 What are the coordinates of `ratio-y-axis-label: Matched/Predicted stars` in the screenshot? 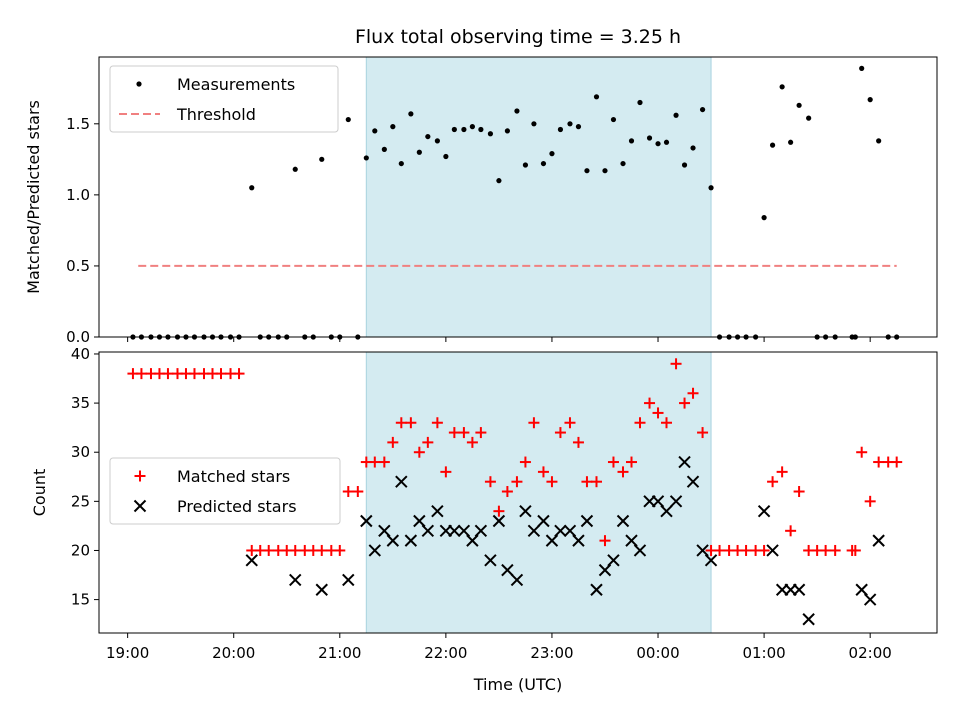 It's located at (33, 197).